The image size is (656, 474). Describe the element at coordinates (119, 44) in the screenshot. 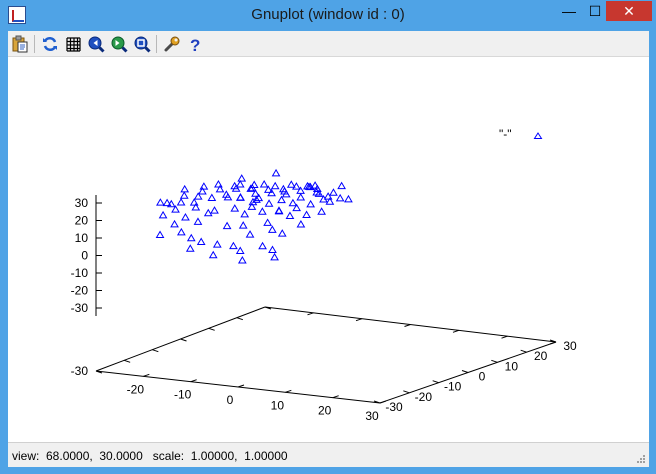

I see `zoom-next-button` at that location.